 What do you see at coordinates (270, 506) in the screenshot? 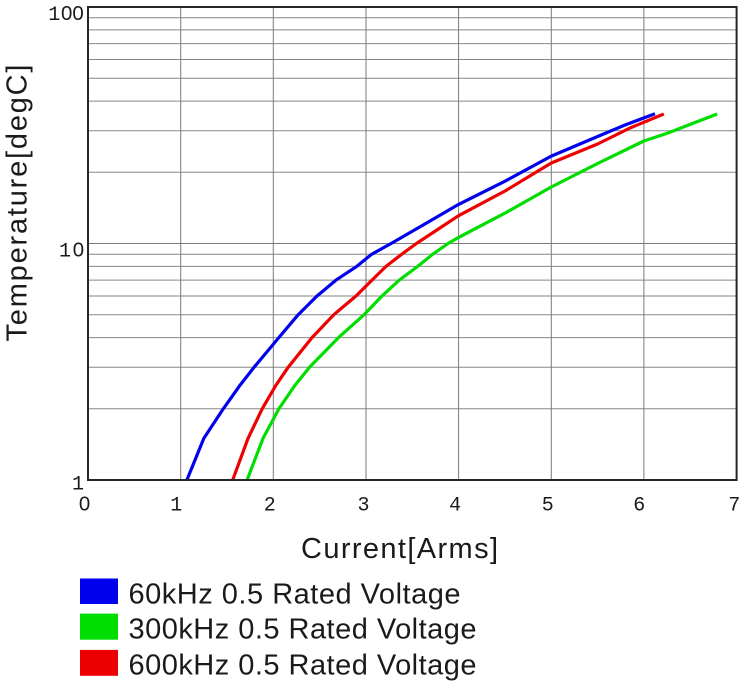
I see `svg-text: 2` at bounding box center [270, 506].